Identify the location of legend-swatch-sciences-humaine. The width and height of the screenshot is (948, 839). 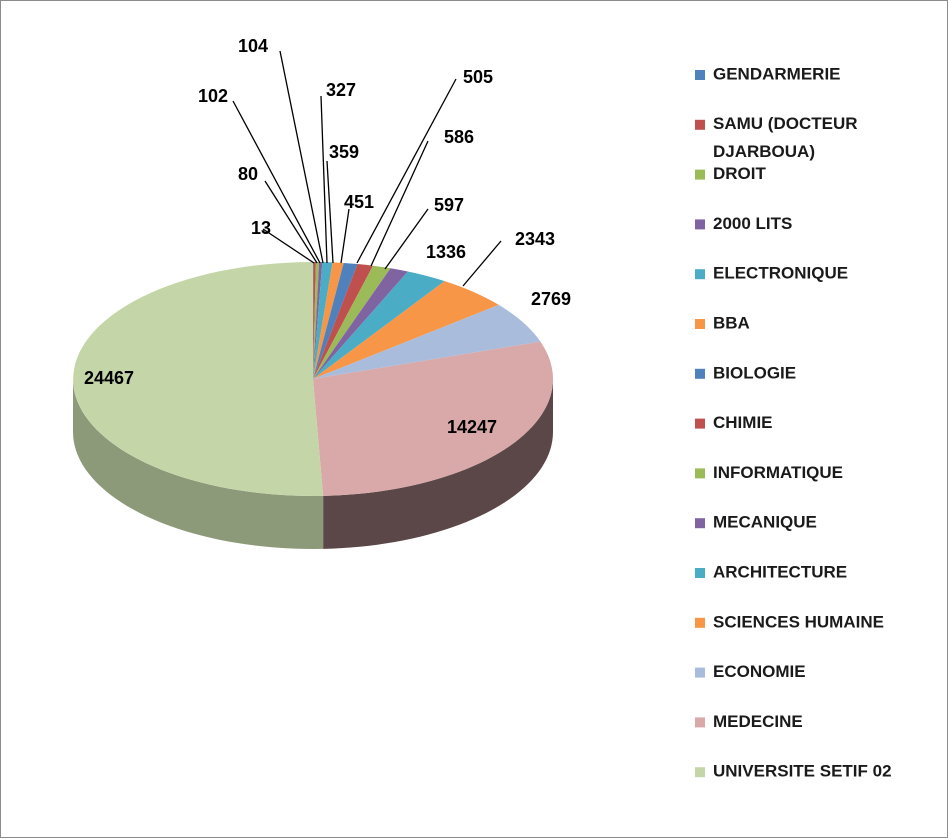
(700, 623).